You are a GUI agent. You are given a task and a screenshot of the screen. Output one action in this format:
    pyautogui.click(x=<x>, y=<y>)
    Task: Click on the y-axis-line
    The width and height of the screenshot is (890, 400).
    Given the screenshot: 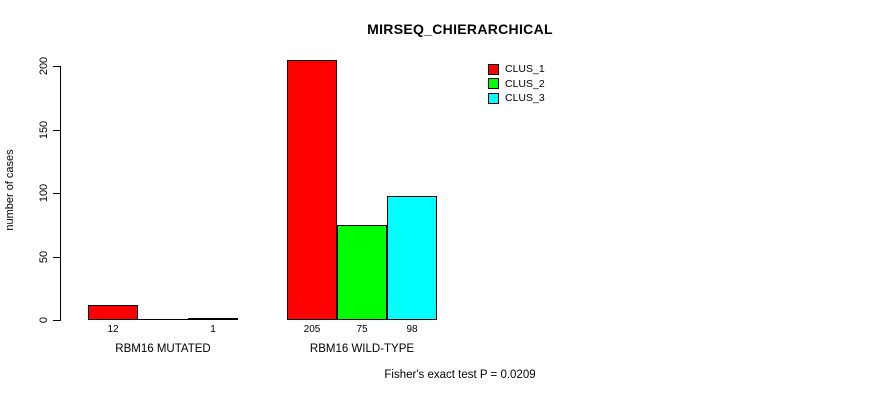 What is the action you would take?
    pyautogui.click(x=60, y=193)
    